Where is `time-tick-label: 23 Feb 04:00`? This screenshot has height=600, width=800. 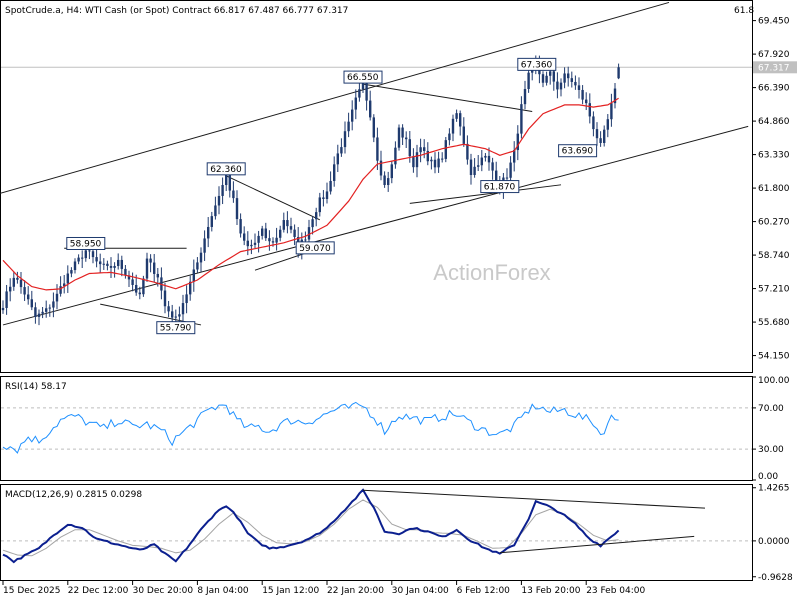 time-tick-label: 23 Feb 04:00 is located at coordinates (615, 591).